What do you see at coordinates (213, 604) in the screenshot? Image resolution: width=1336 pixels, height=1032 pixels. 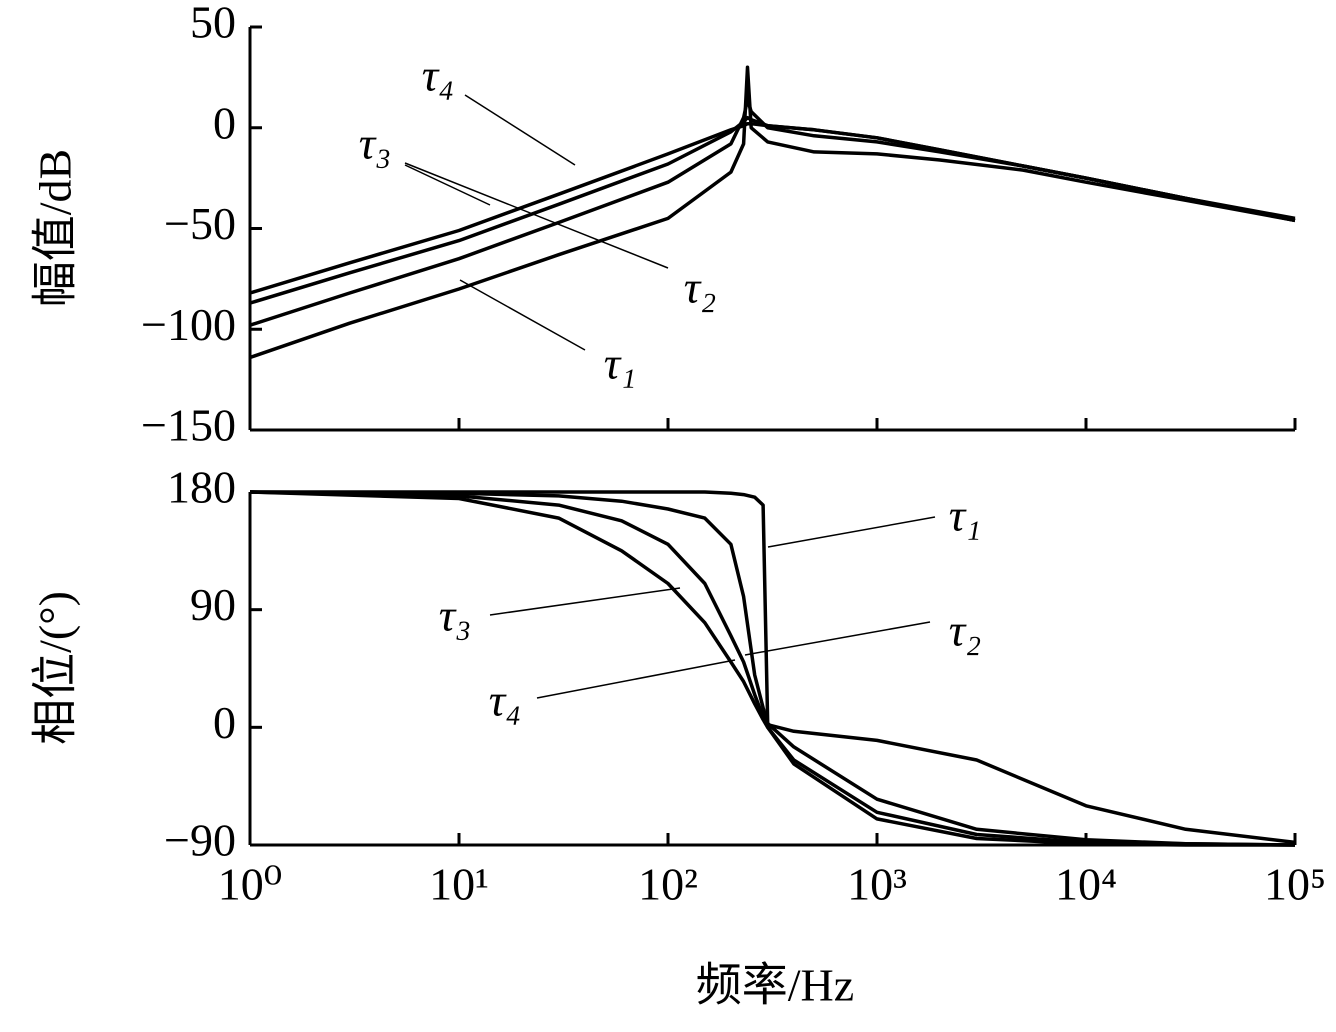 I see `y-tick-label: 90` at bounding box center [213, 604].